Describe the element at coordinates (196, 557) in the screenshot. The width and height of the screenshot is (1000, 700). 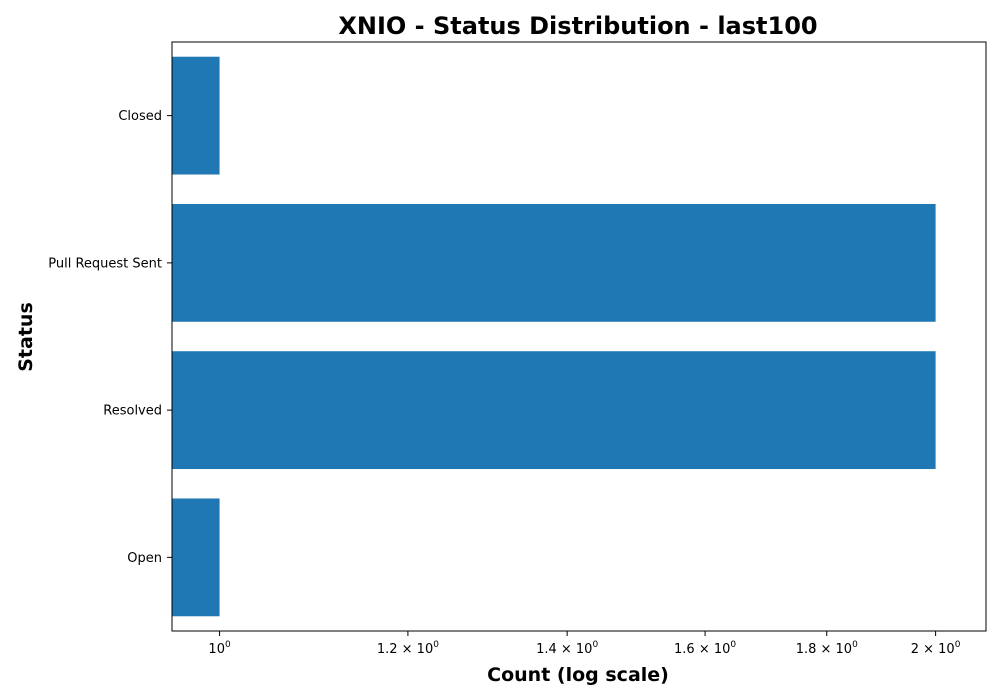
I see `bar-open` at that location.